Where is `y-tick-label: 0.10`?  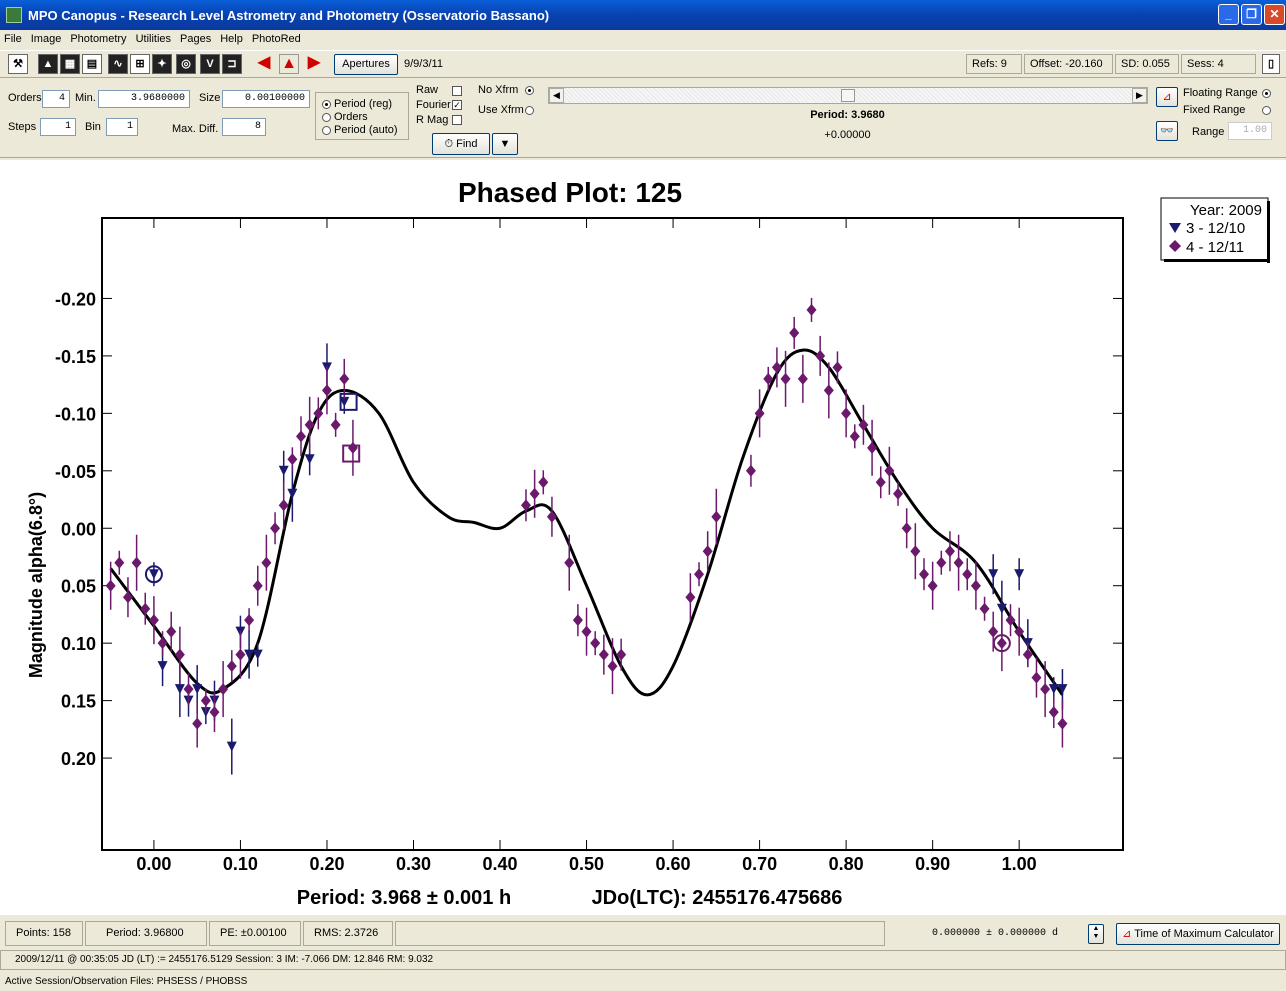
y-tick-label: 0.10 is located at coordinates (78, 644).